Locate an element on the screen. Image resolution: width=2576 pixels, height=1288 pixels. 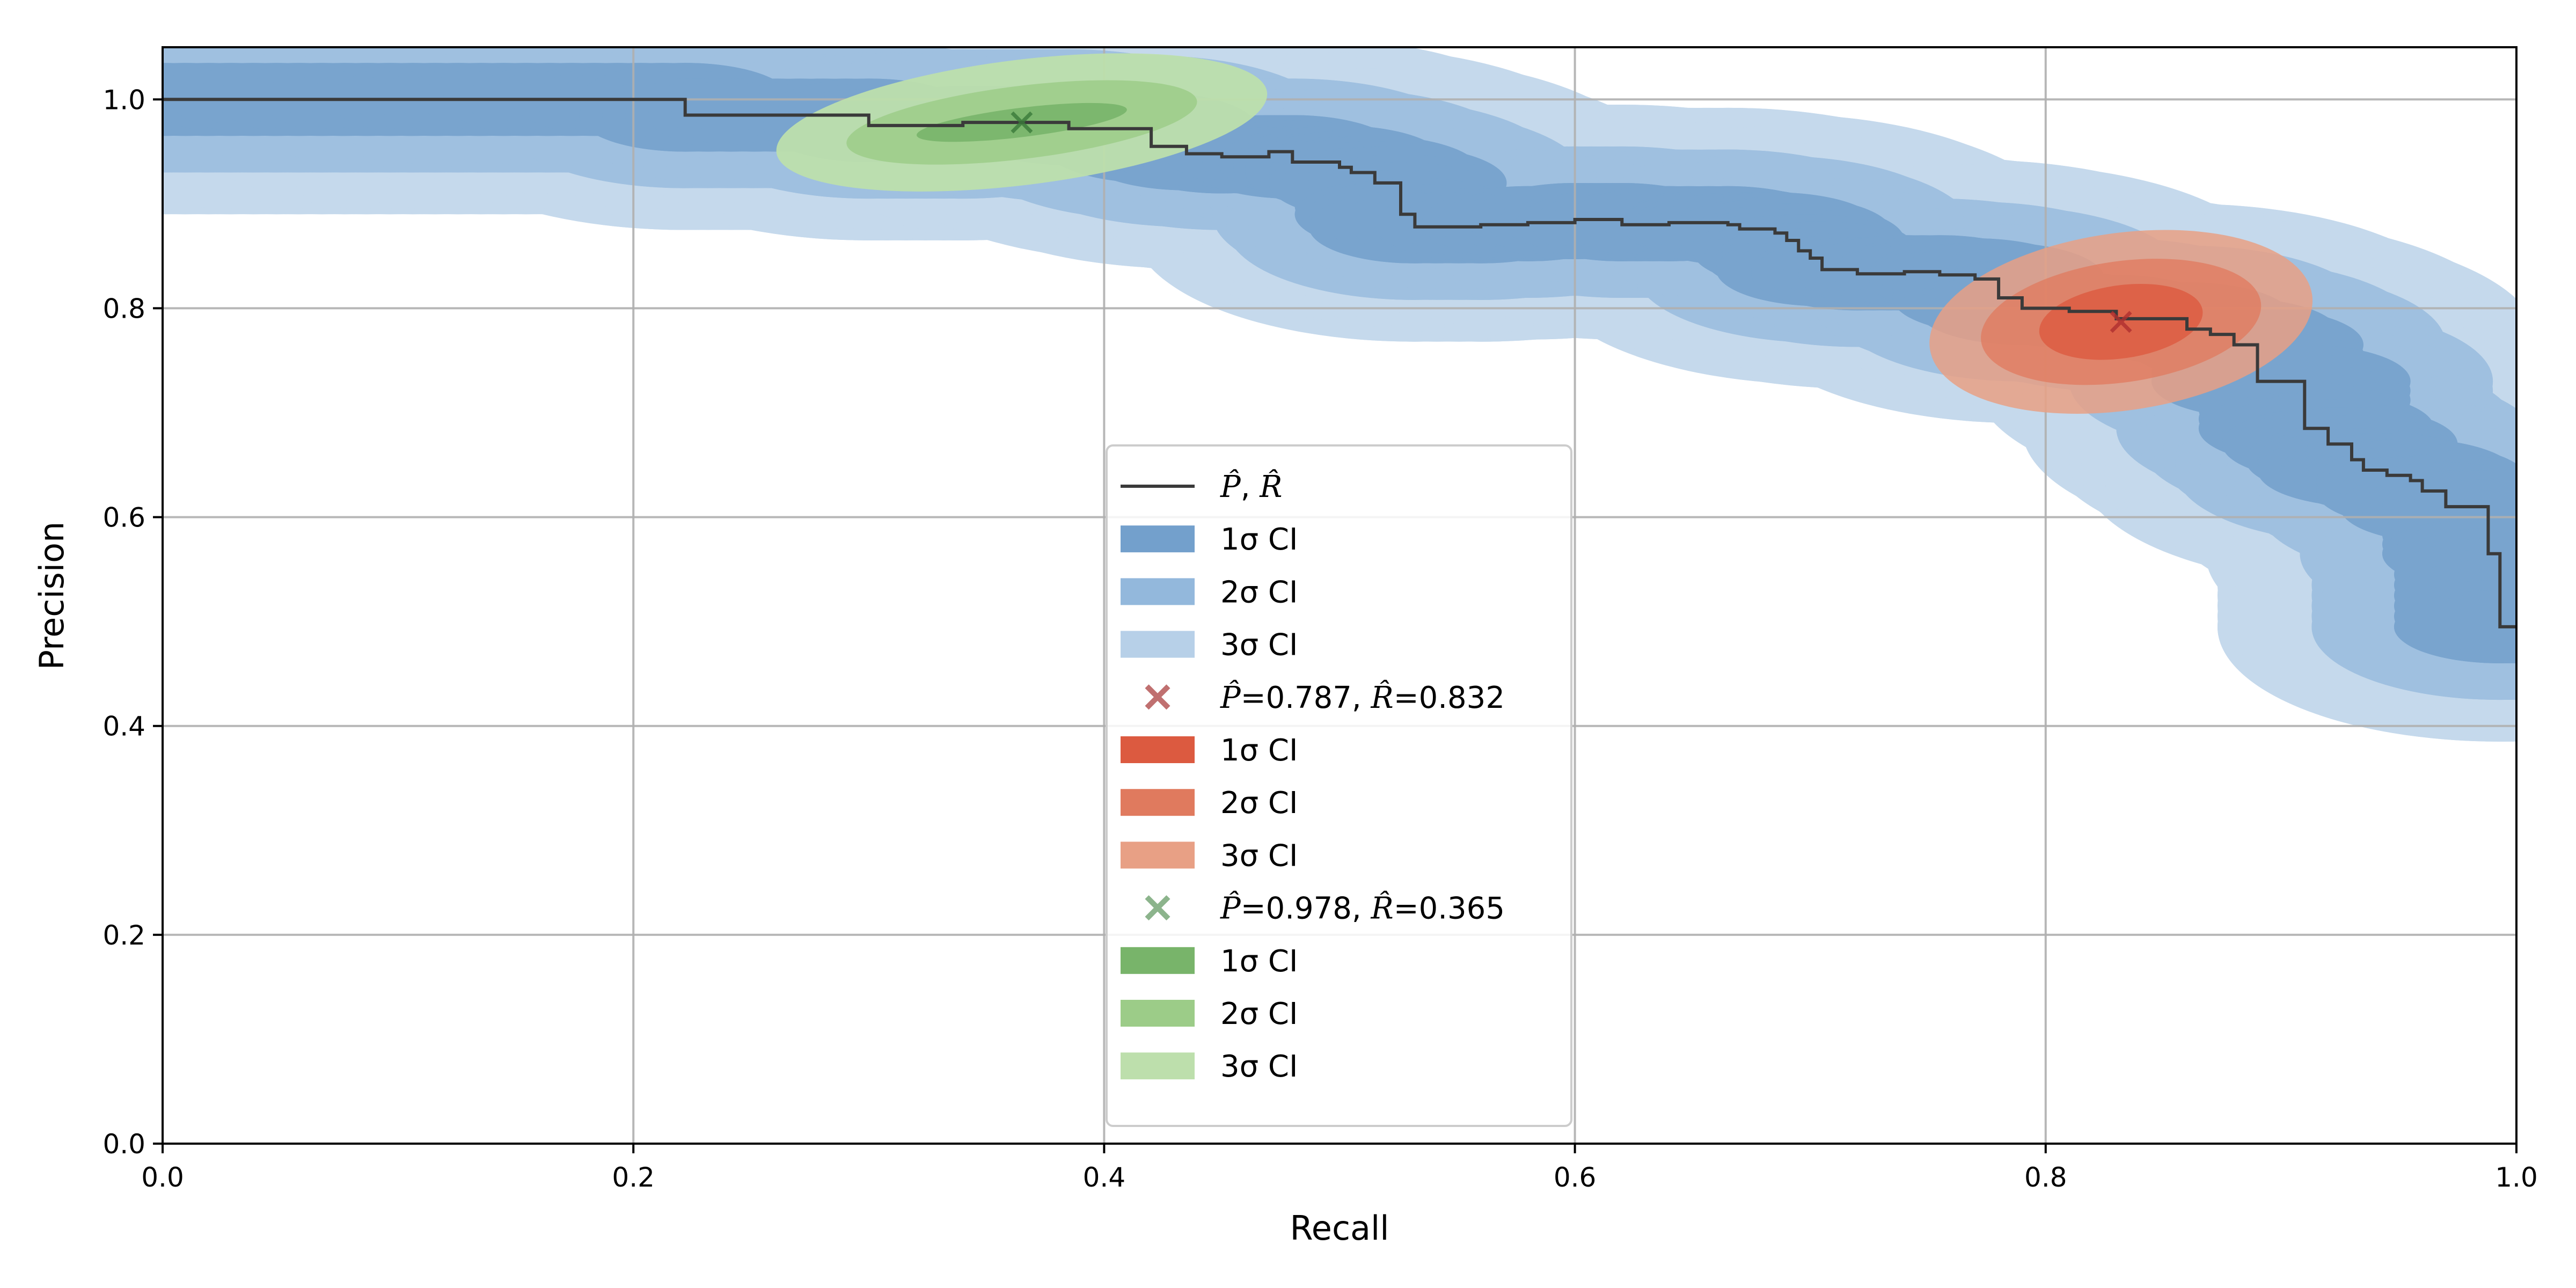
legend-band-label: 3σ CI is located at coordinates (1259, 645).